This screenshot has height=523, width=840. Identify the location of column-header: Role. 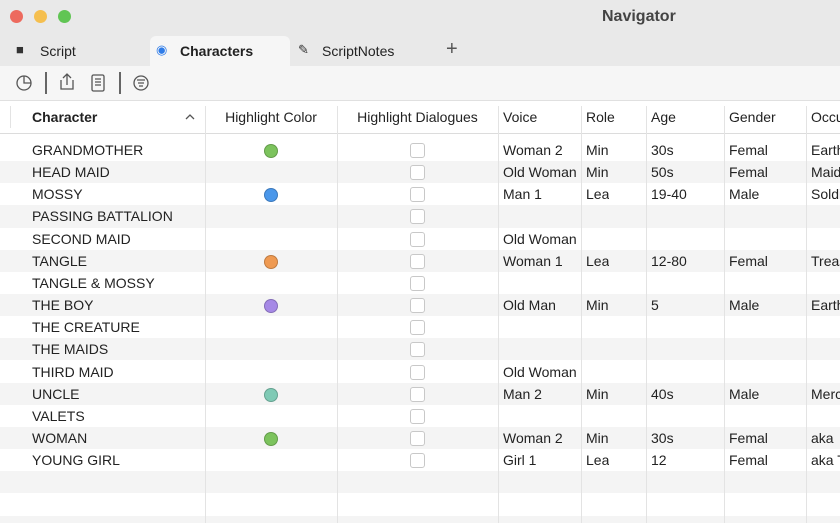
(600, 117).